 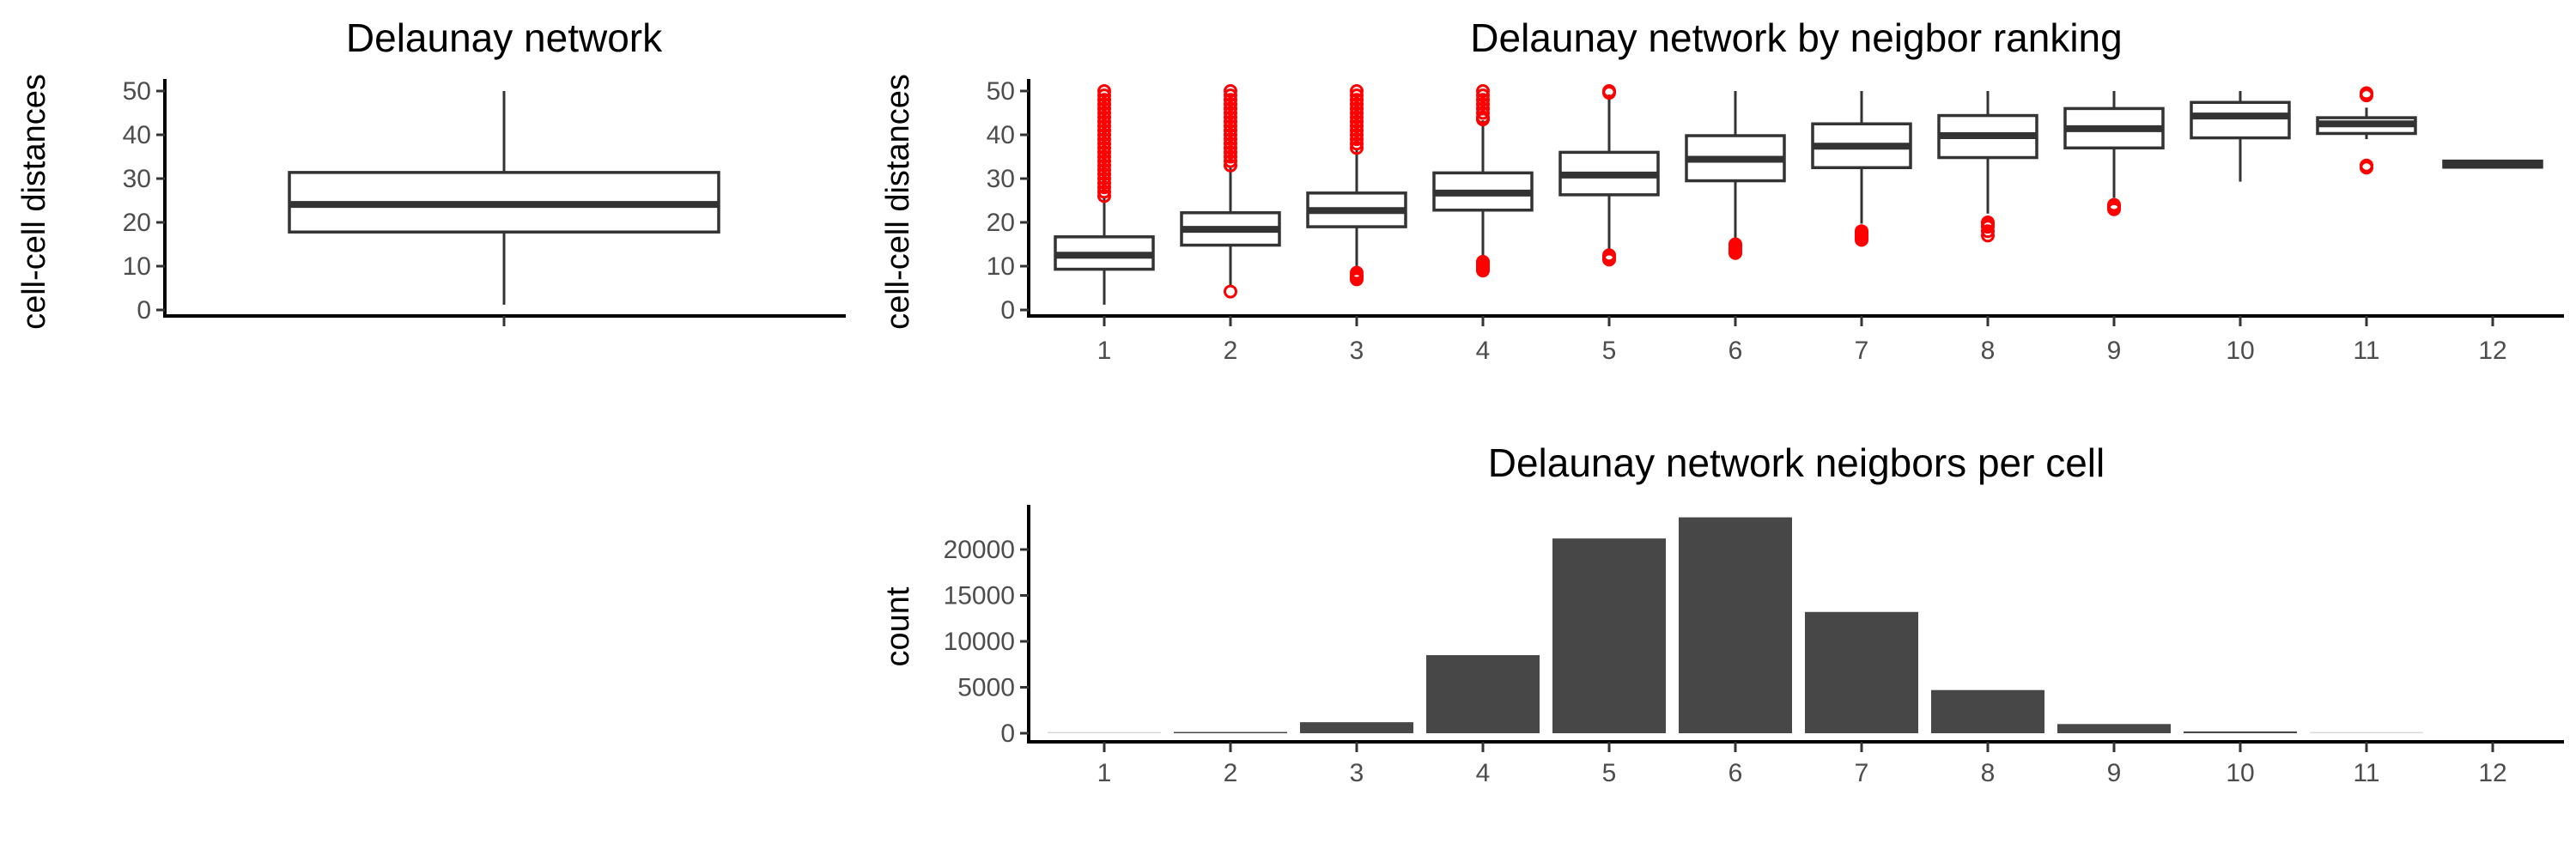 What do you see at coordinates (980, 642) in the screenshot?
I see `y-tick-label: 10000` at bounding box center [980, 642].